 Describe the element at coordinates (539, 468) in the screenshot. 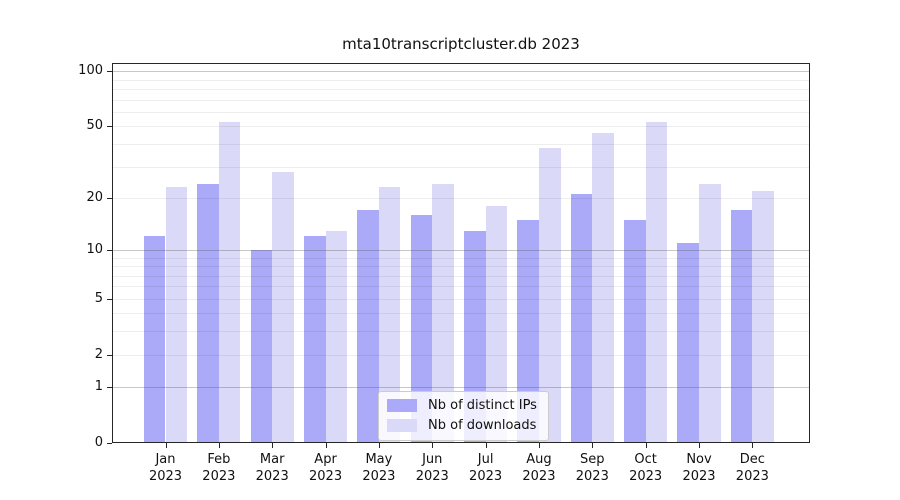

I see `x-tick-label: Aug 2023` at that location.